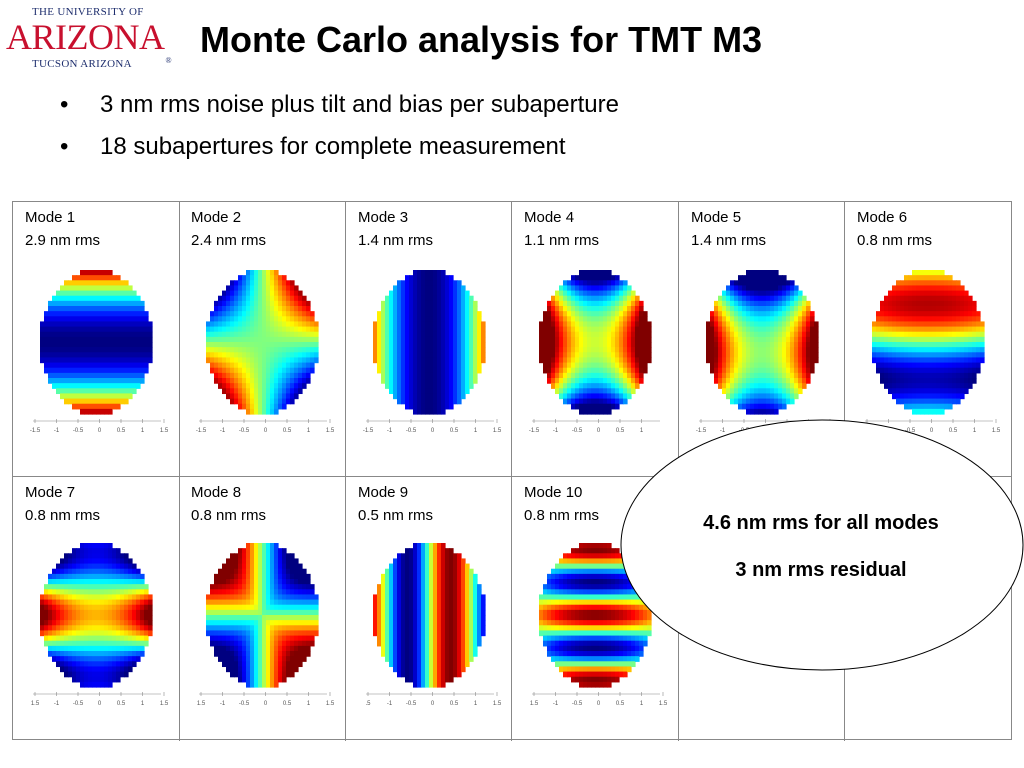 Image resolution: width=1024 pixels, height=768 pixels. What do you see at coordinates (716, 217) in the screenshot?
I see `mode-name: Mode 5` at bounding box center [716, 217].